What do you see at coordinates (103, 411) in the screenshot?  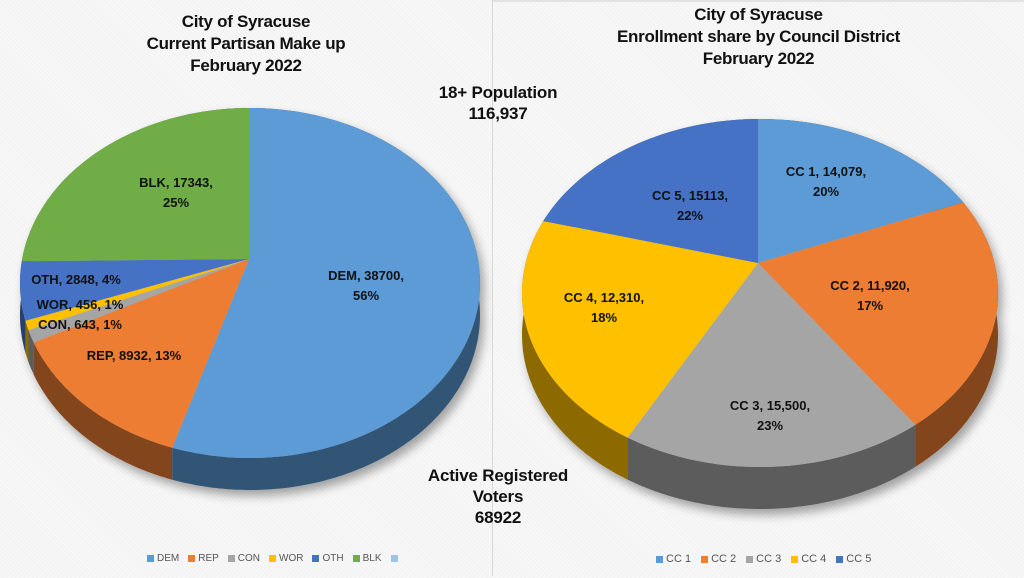 I see `pie-side-rep` at bounding box center [103, 411].